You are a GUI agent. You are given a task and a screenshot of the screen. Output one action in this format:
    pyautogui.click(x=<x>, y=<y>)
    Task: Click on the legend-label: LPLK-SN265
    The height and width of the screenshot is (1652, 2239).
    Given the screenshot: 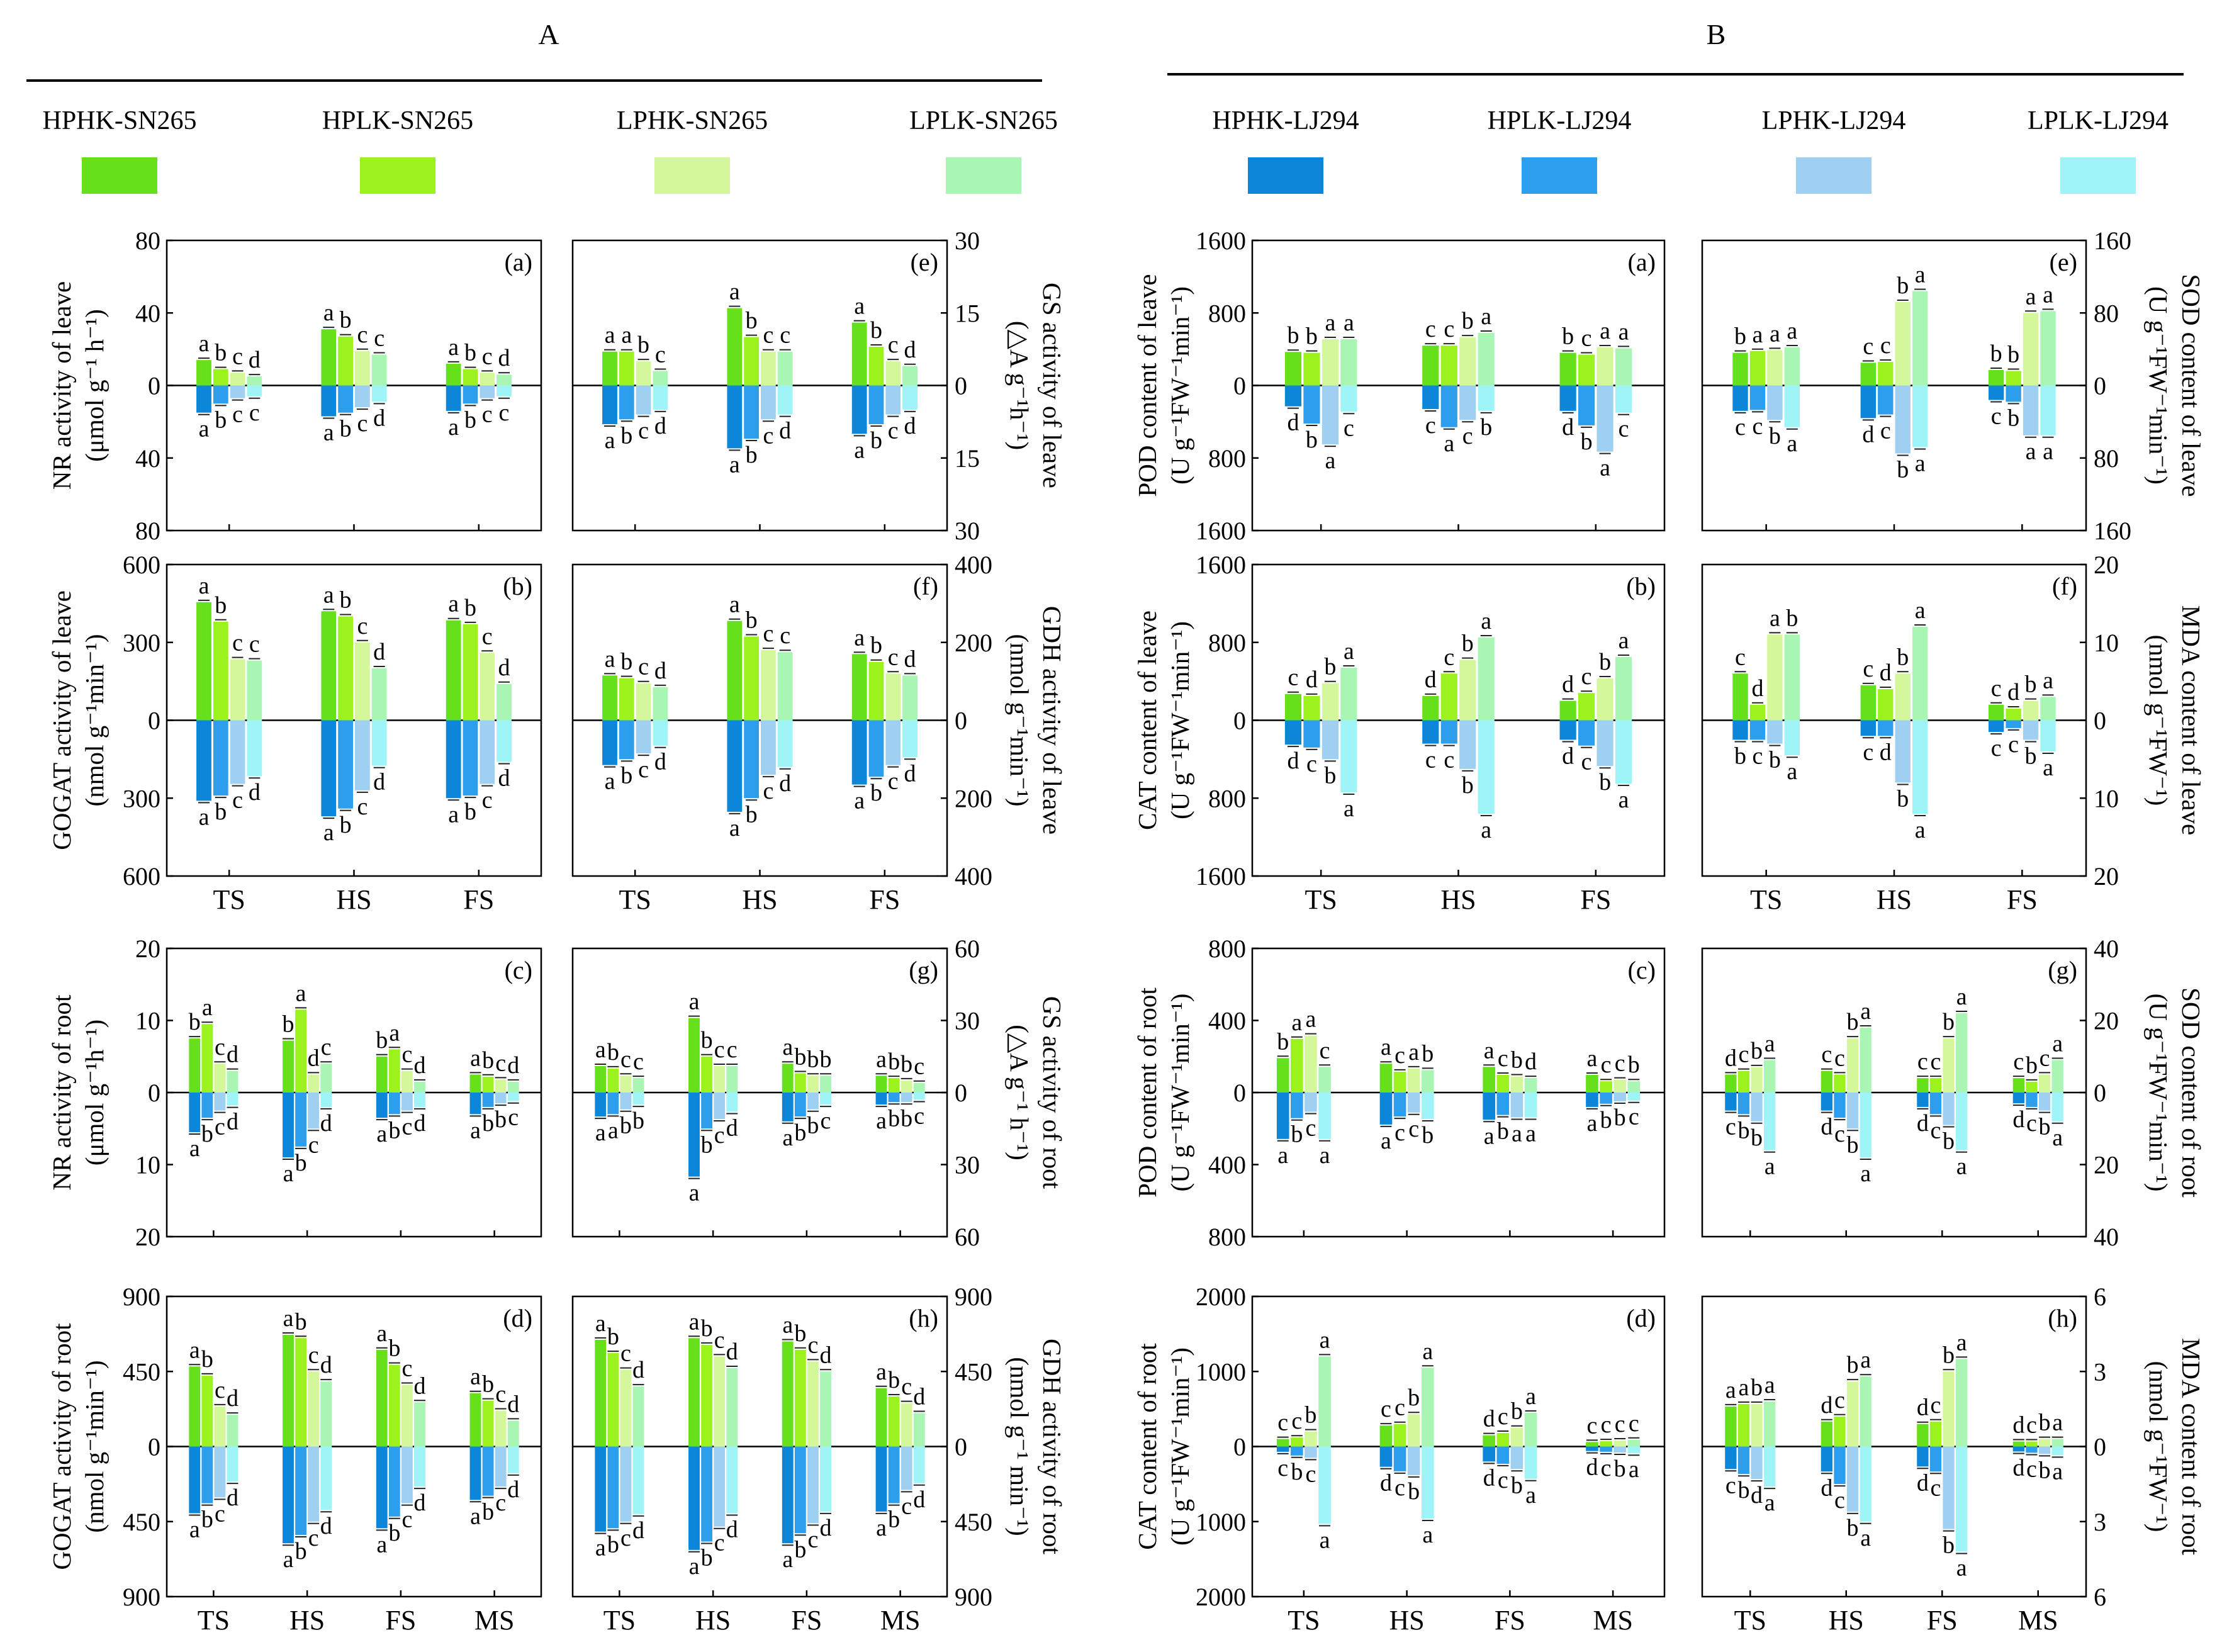 What is the action you would take?
    pyautogui.click(x=983, y=120)
    